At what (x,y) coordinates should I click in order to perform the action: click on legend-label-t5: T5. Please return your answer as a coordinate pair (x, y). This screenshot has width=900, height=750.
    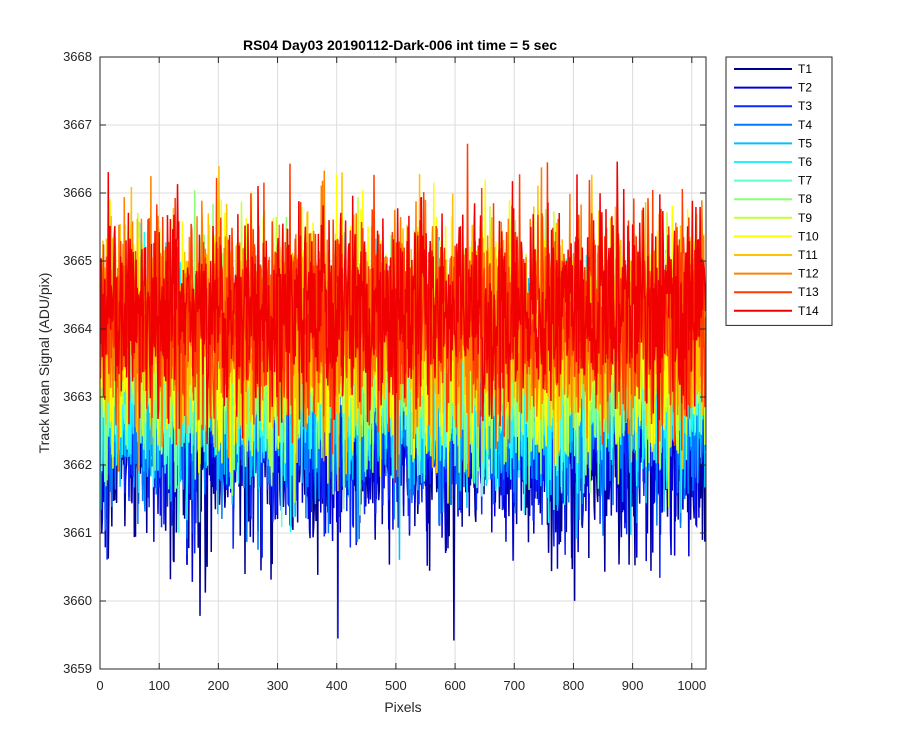
    Looking at the image, I should click on (805, 143).